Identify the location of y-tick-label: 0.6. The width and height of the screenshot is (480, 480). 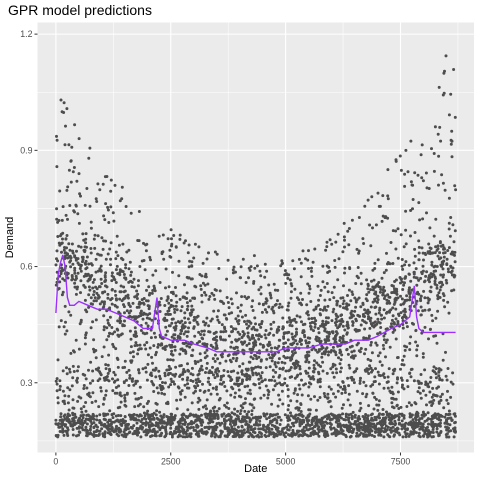
(26, 267).